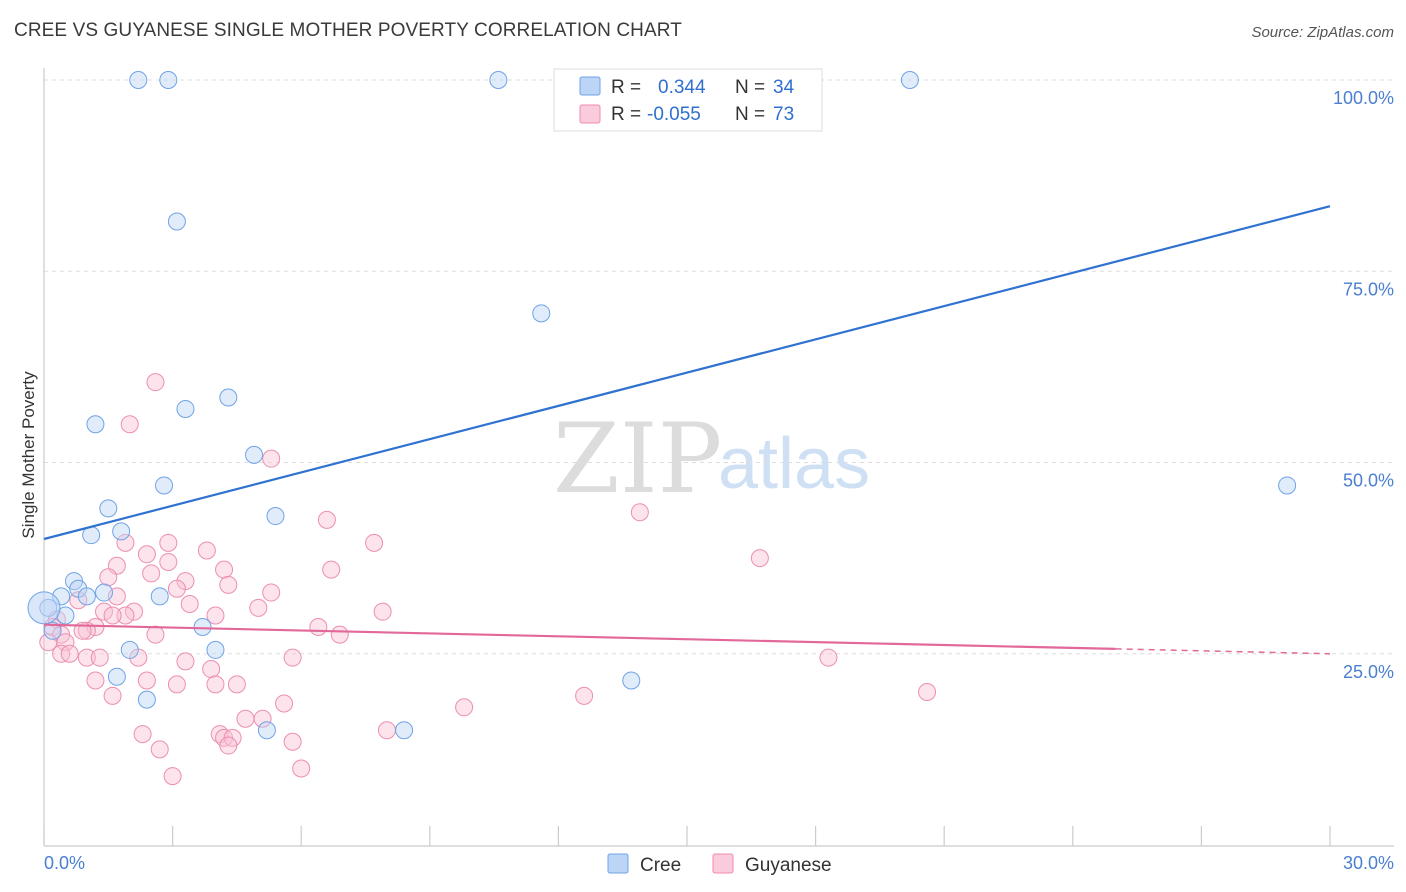 The width and height of the screenshot is (1406, 892). What do you see at coordinates (682, 87) in the screenshot?
I see `cree-r-value: 0.344` at bounding box center [682, 87].